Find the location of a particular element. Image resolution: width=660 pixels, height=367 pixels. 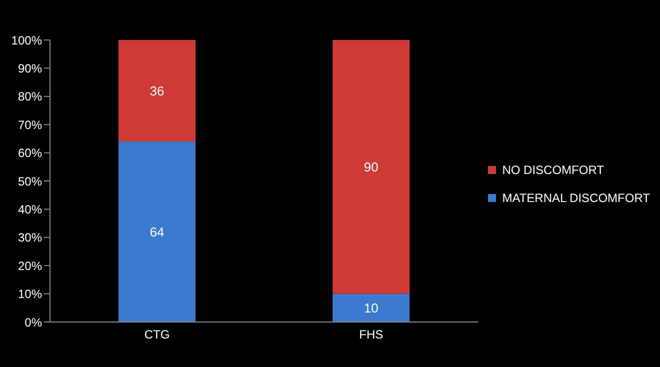

y-tick-label: 40% is located at coordinates (30, 209).